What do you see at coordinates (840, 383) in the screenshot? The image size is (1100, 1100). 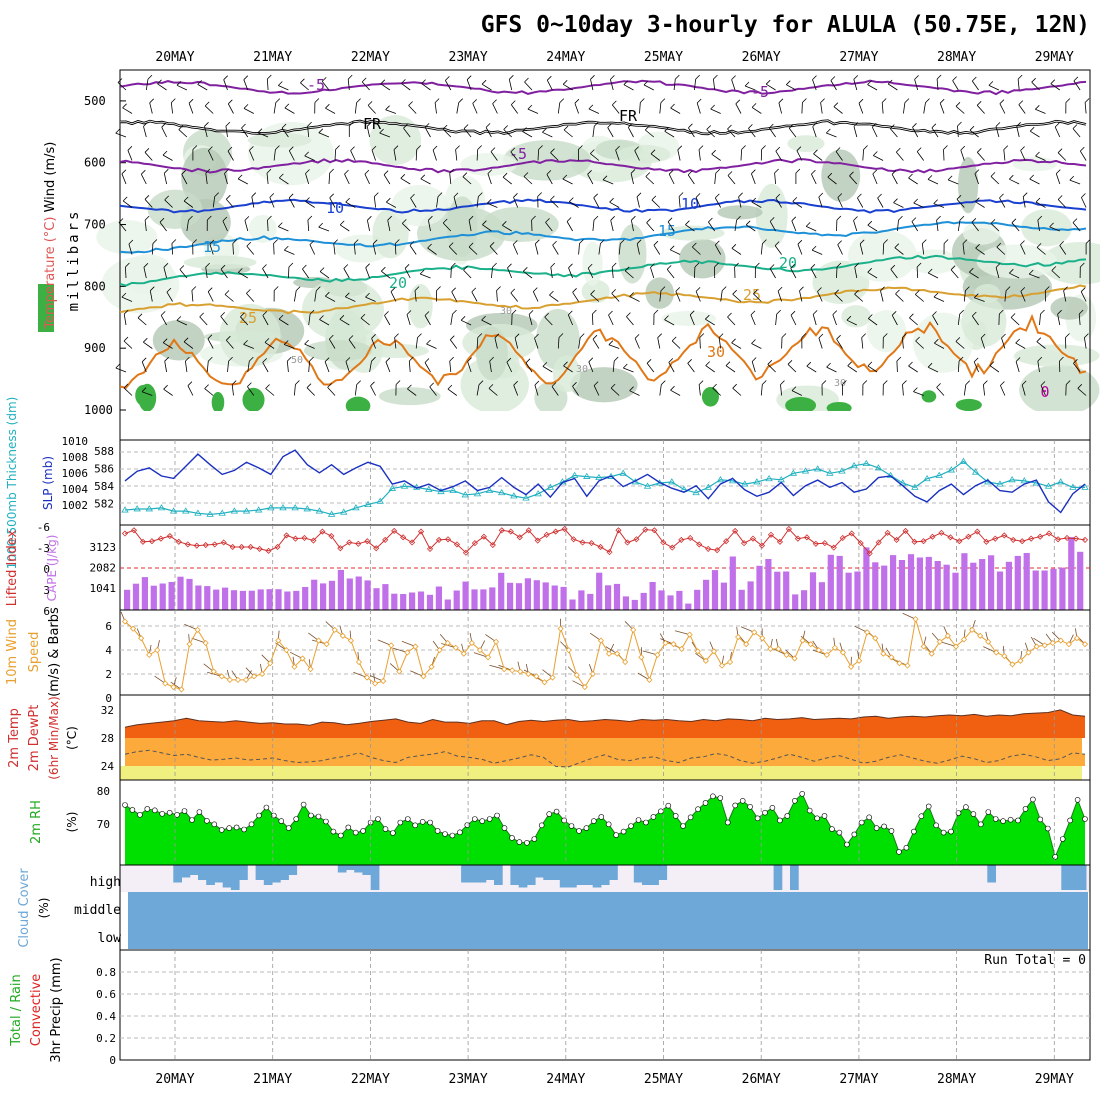 I see `isotherm-label: 30` at bounding box center [840, 383].